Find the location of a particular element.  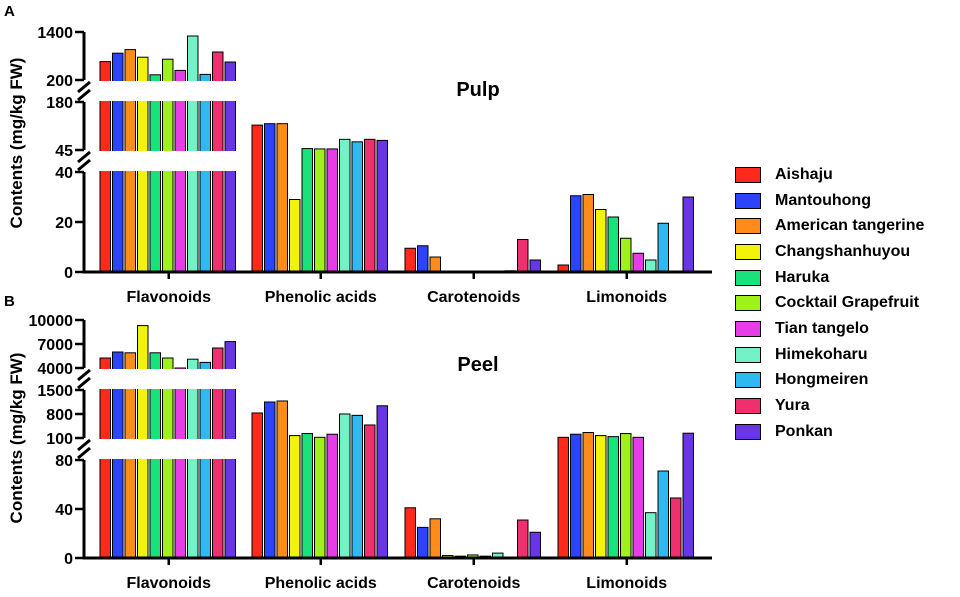

bar-peel-phenolic-acids-hongmeiren is located at coordinates (357, 486).